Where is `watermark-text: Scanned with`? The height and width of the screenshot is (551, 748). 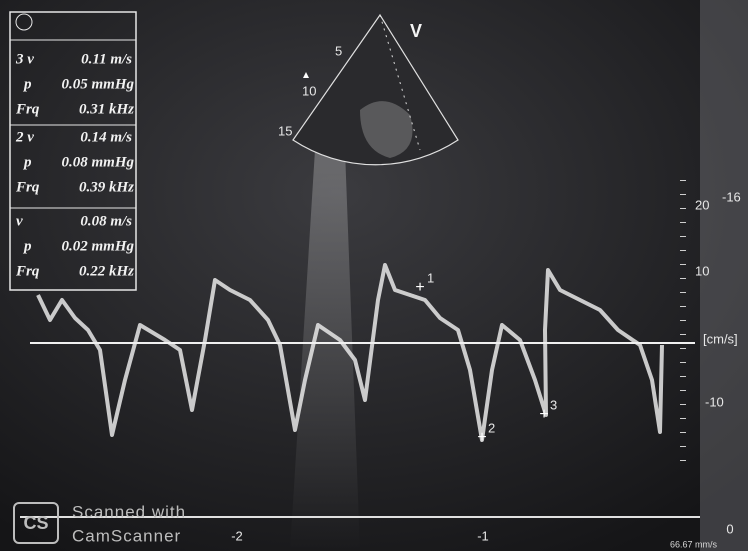 watermark-text: Scanned with is located at coordinates (129, 511).